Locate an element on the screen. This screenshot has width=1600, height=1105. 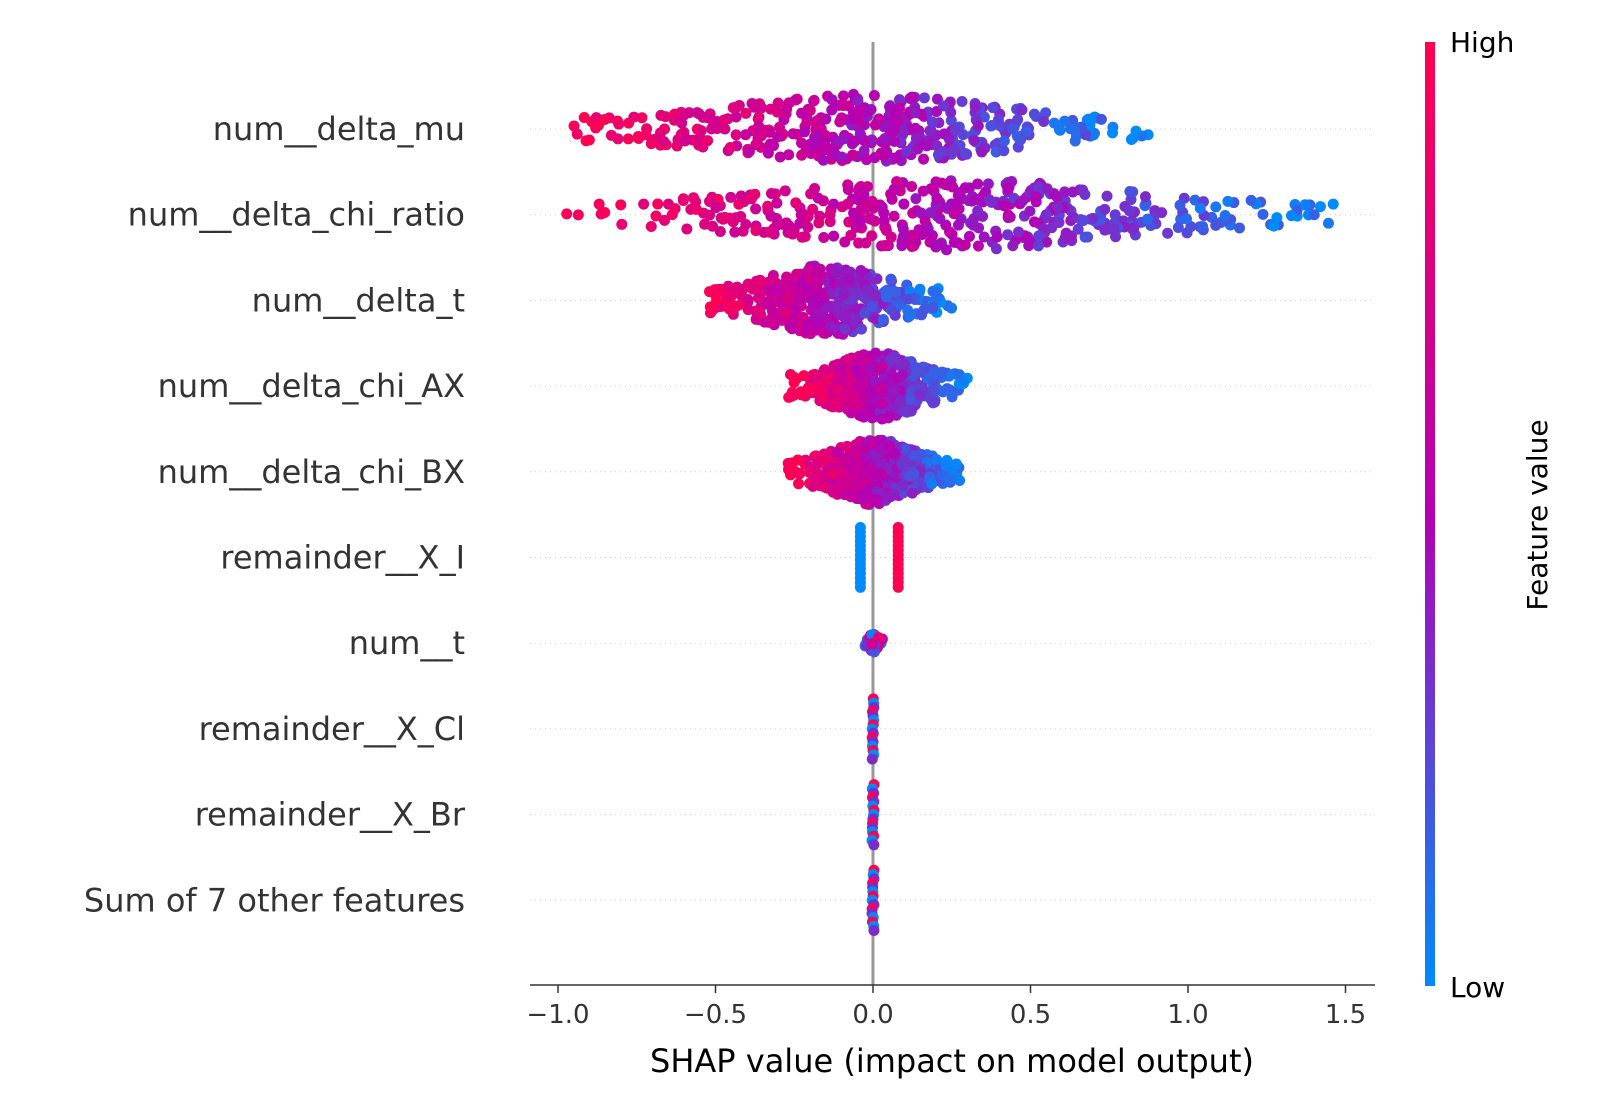
x-axis: −1.0 −0.5 0.0 0.5 1.0 1.5 is located at coordinates (950, 1007).